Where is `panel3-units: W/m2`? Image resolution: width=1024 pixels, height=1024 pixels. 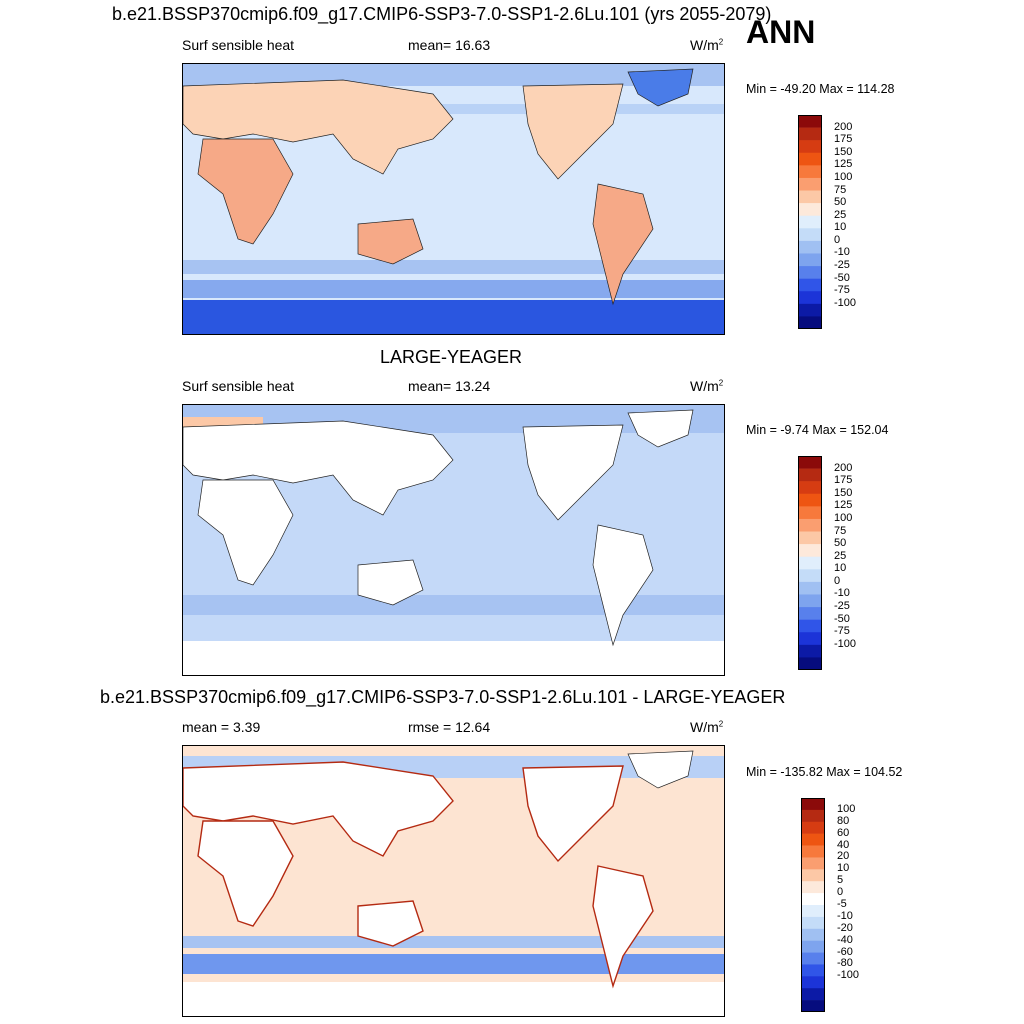
panel3-units: W/m2 is located at coordinates (707, 727).